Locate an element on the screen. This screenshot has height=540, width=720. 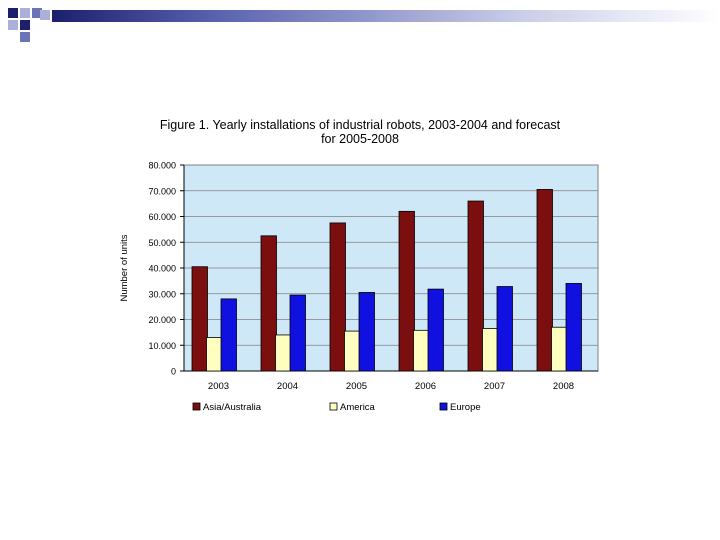
bar-asia-australia-2003 is located at coordinates (199, 319).